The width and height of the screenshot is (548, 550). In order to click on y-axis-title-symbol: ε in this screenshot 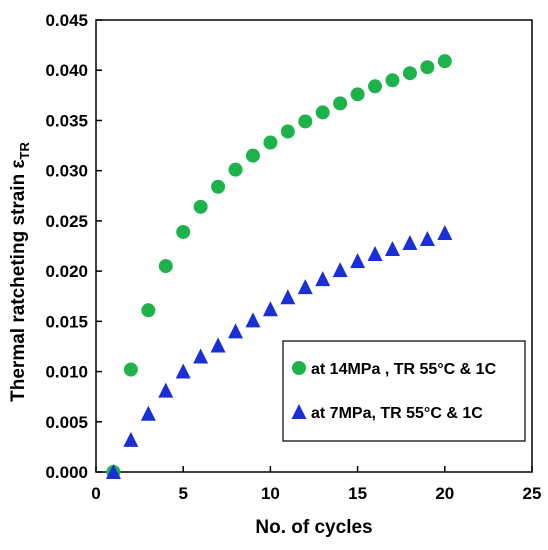, I will do `click(18, 163)`.